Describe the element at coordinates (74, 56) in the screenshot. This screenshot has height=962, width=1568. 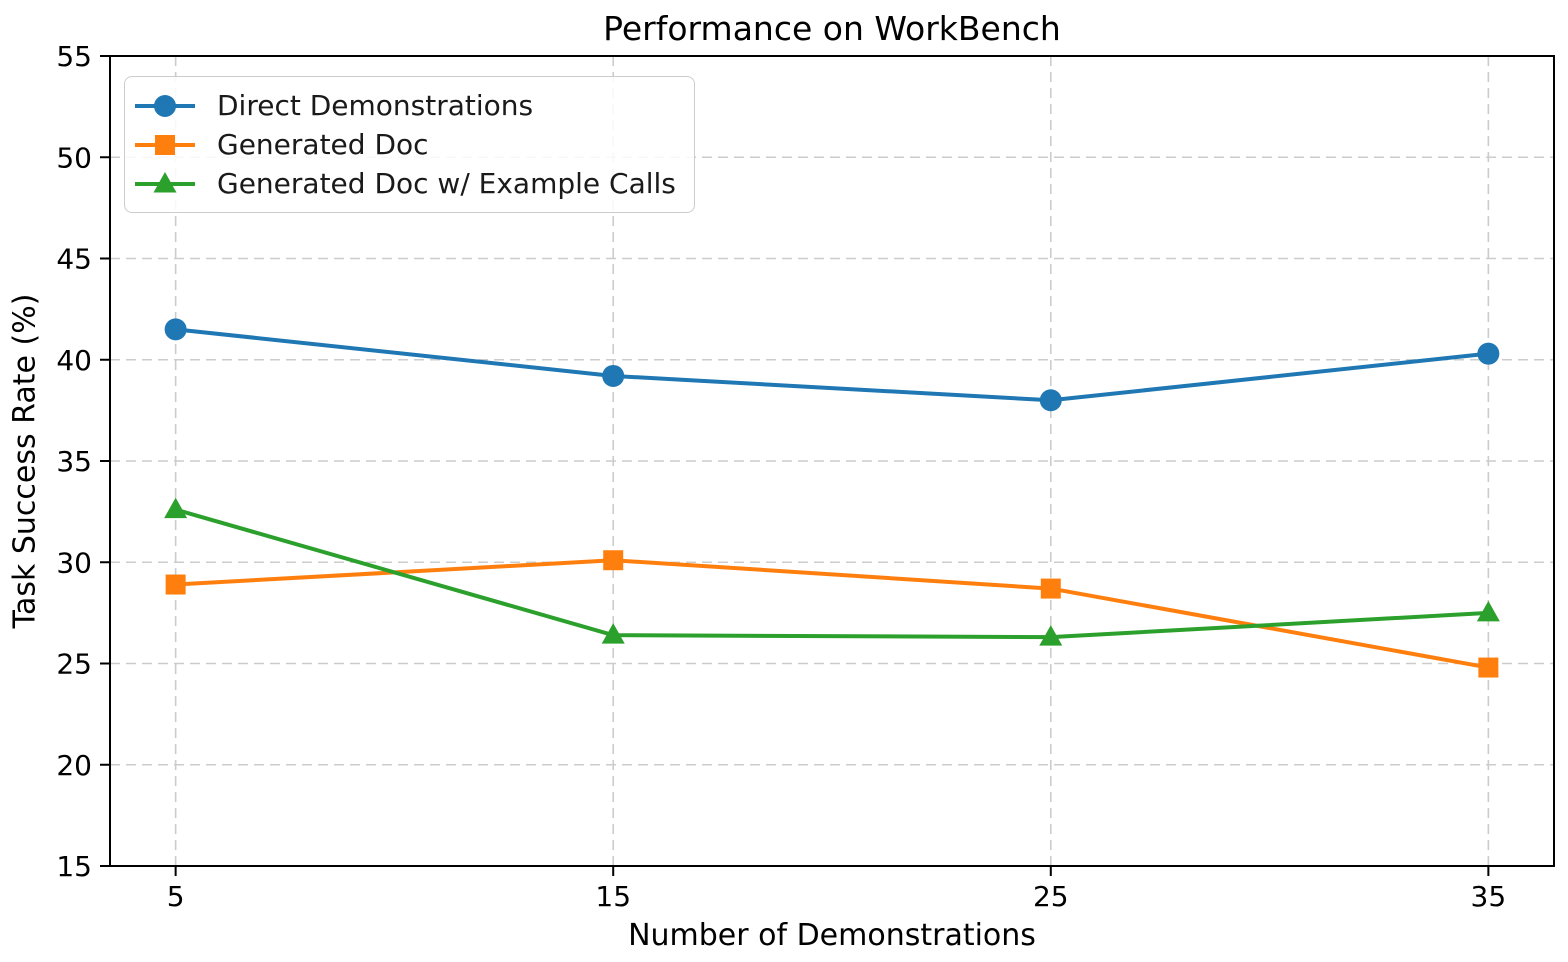
I see `y-tick-label-55: 55` at that location.